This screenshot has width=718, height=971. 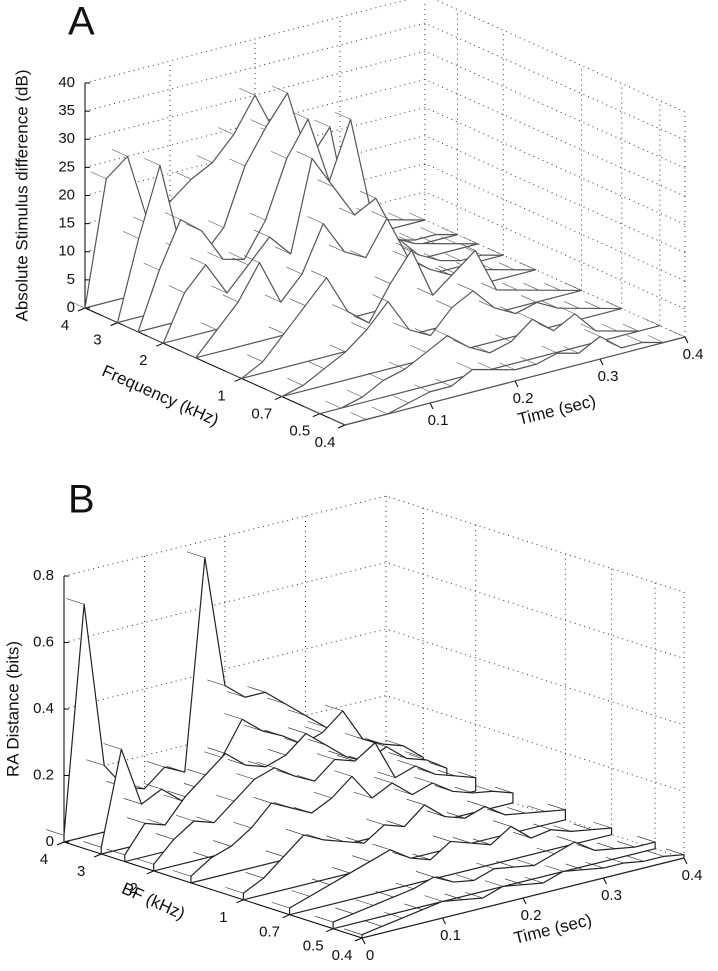 What do you see at coordinates (43, 641) in the screenshot?
I see `z-tick-label: 0.6` at bounding box center [43, 641].